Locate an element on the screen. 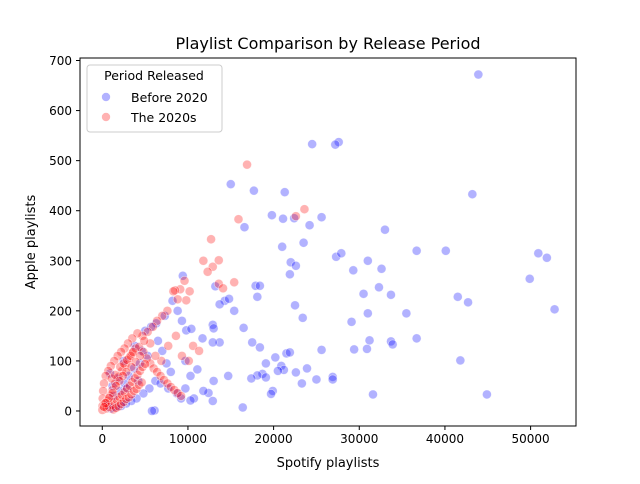 This screenshot has width=640, height=484. x-tick-label: 40000 is located at coordinates (445, 439).